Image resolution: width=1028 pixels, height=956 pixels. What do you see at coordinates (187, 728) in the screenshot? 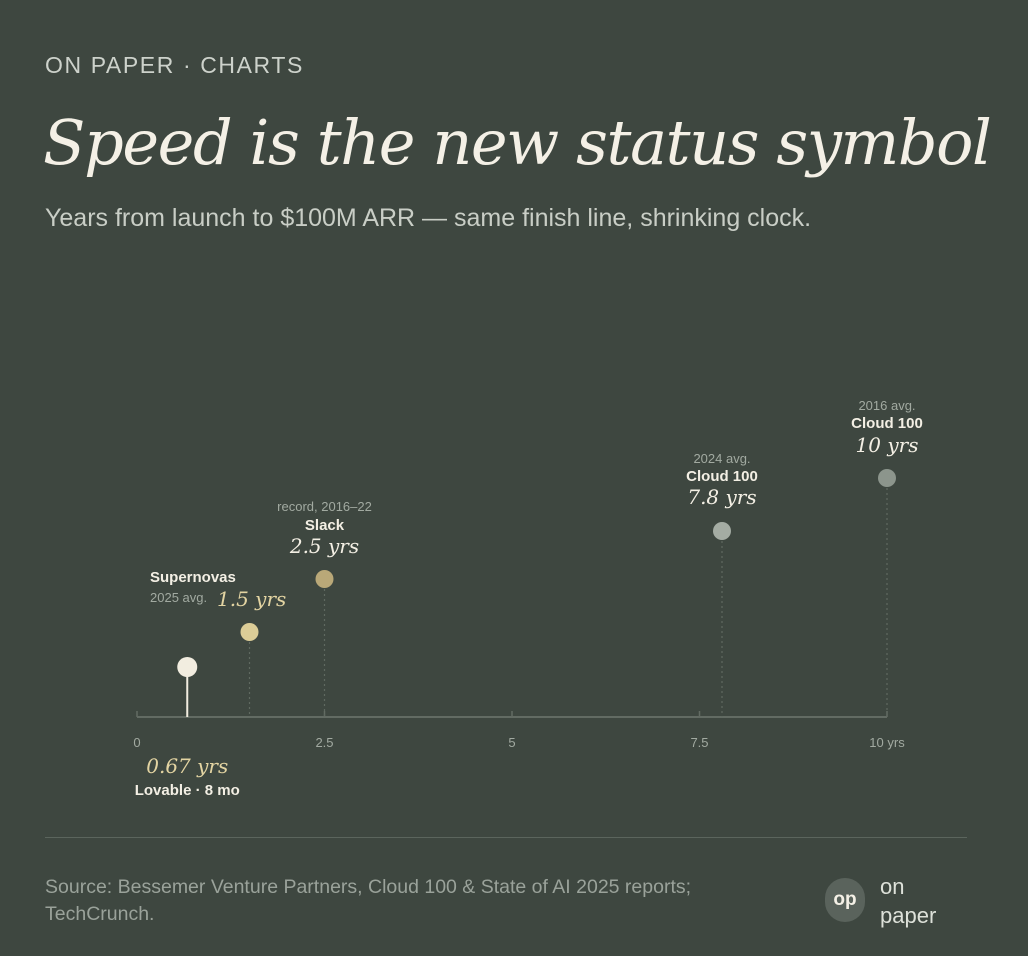
I see `data-point-lovable: 0.67 yrs Lovable · 8 mo` at bounding box center [187, 728].